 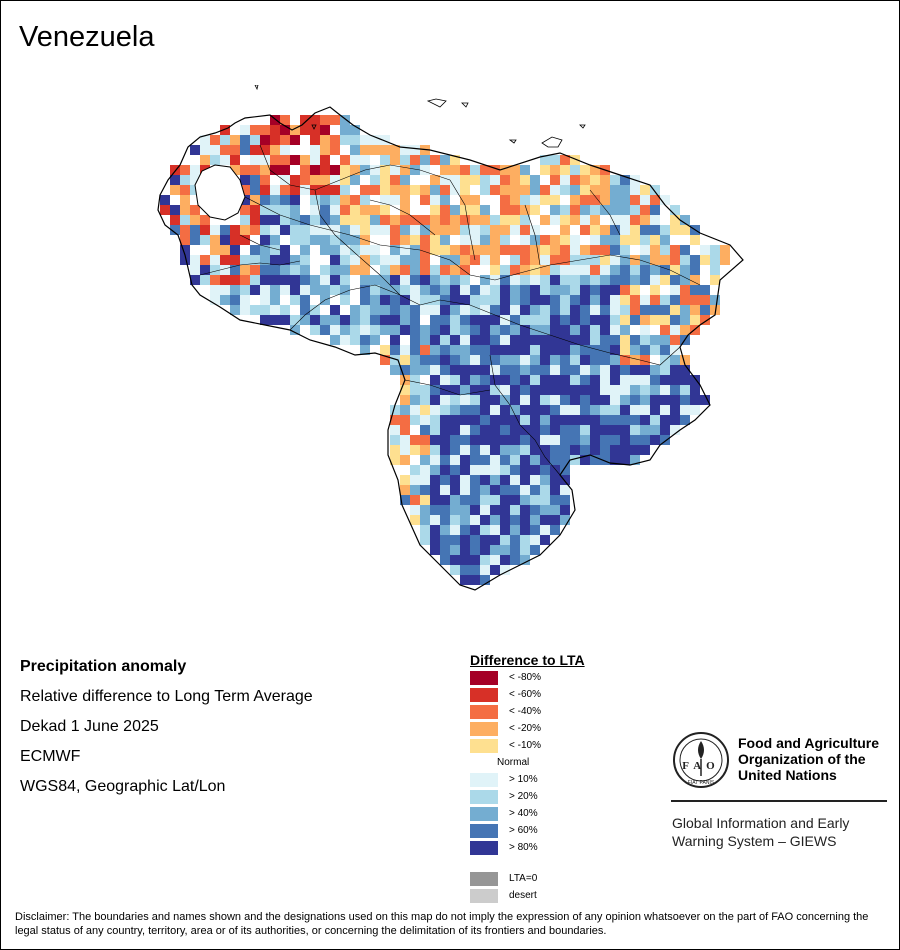 I want to click on fao-logo-text: FAO, so click(x=700, y=766).